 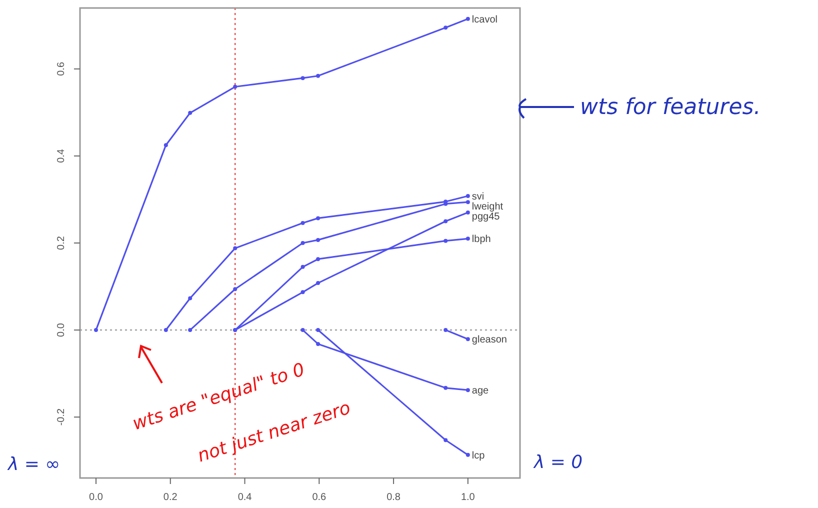 What do you see at coordinates (485, 20) in the screenshot?
I see `series-label: lcavol` at bounding box center [485, 20].